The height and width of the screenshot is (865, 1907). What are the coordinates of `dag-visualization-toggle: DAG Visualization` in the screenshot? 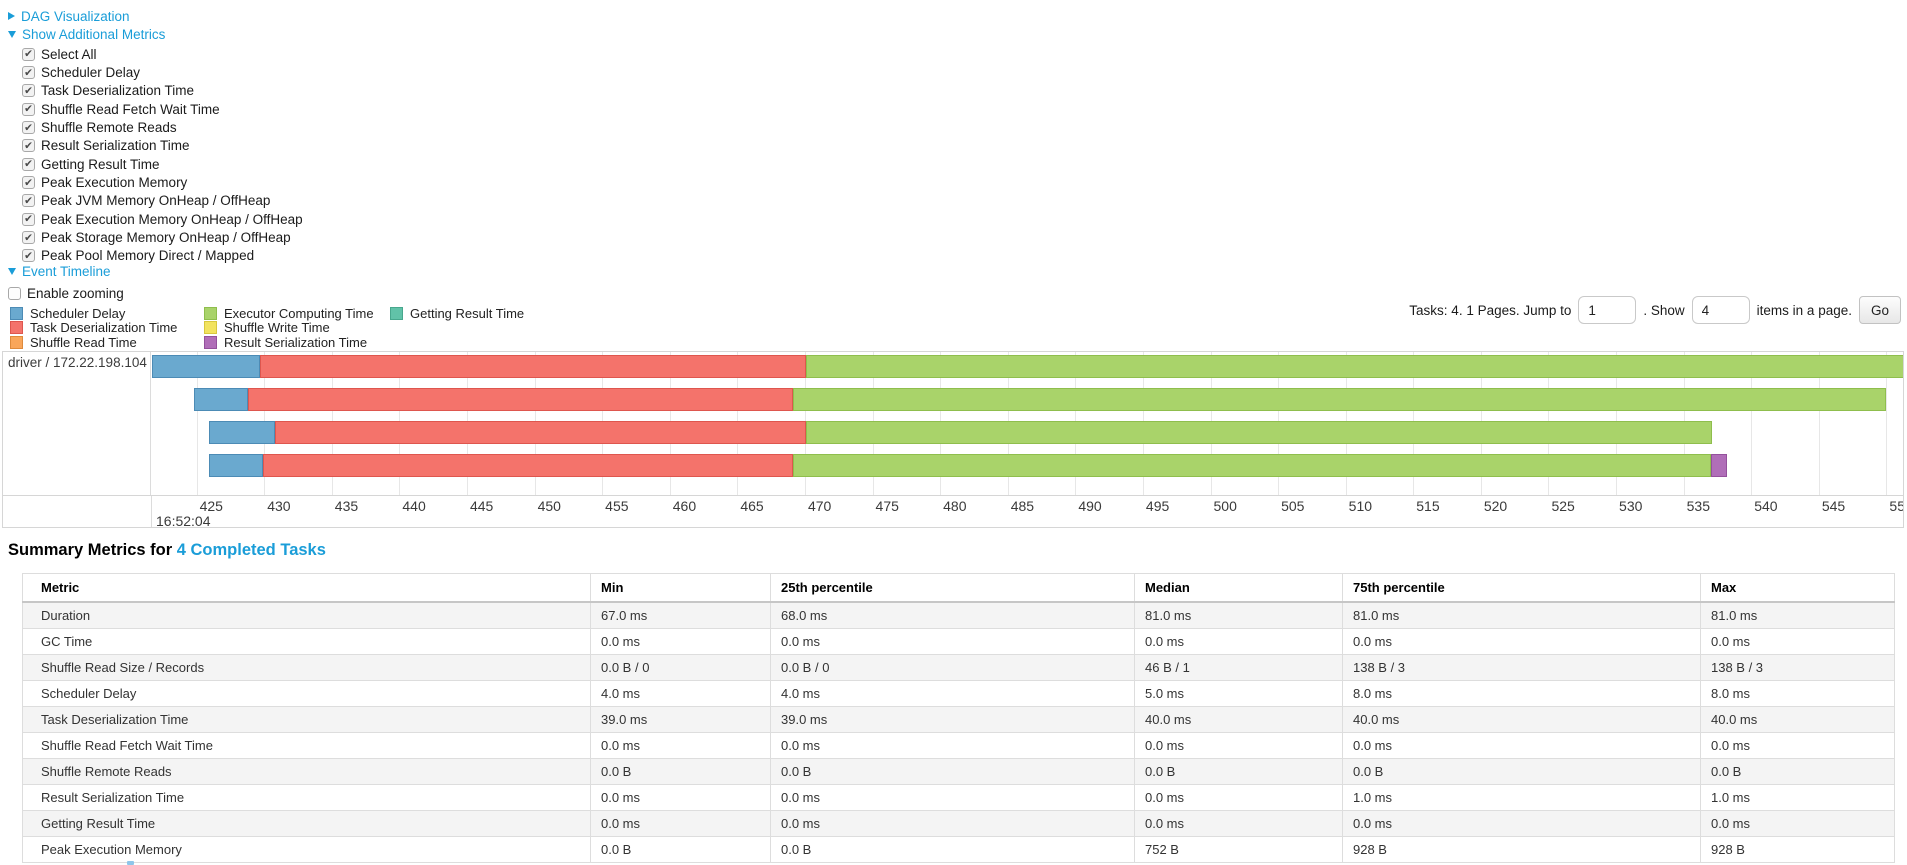 It's located at (69, 16).